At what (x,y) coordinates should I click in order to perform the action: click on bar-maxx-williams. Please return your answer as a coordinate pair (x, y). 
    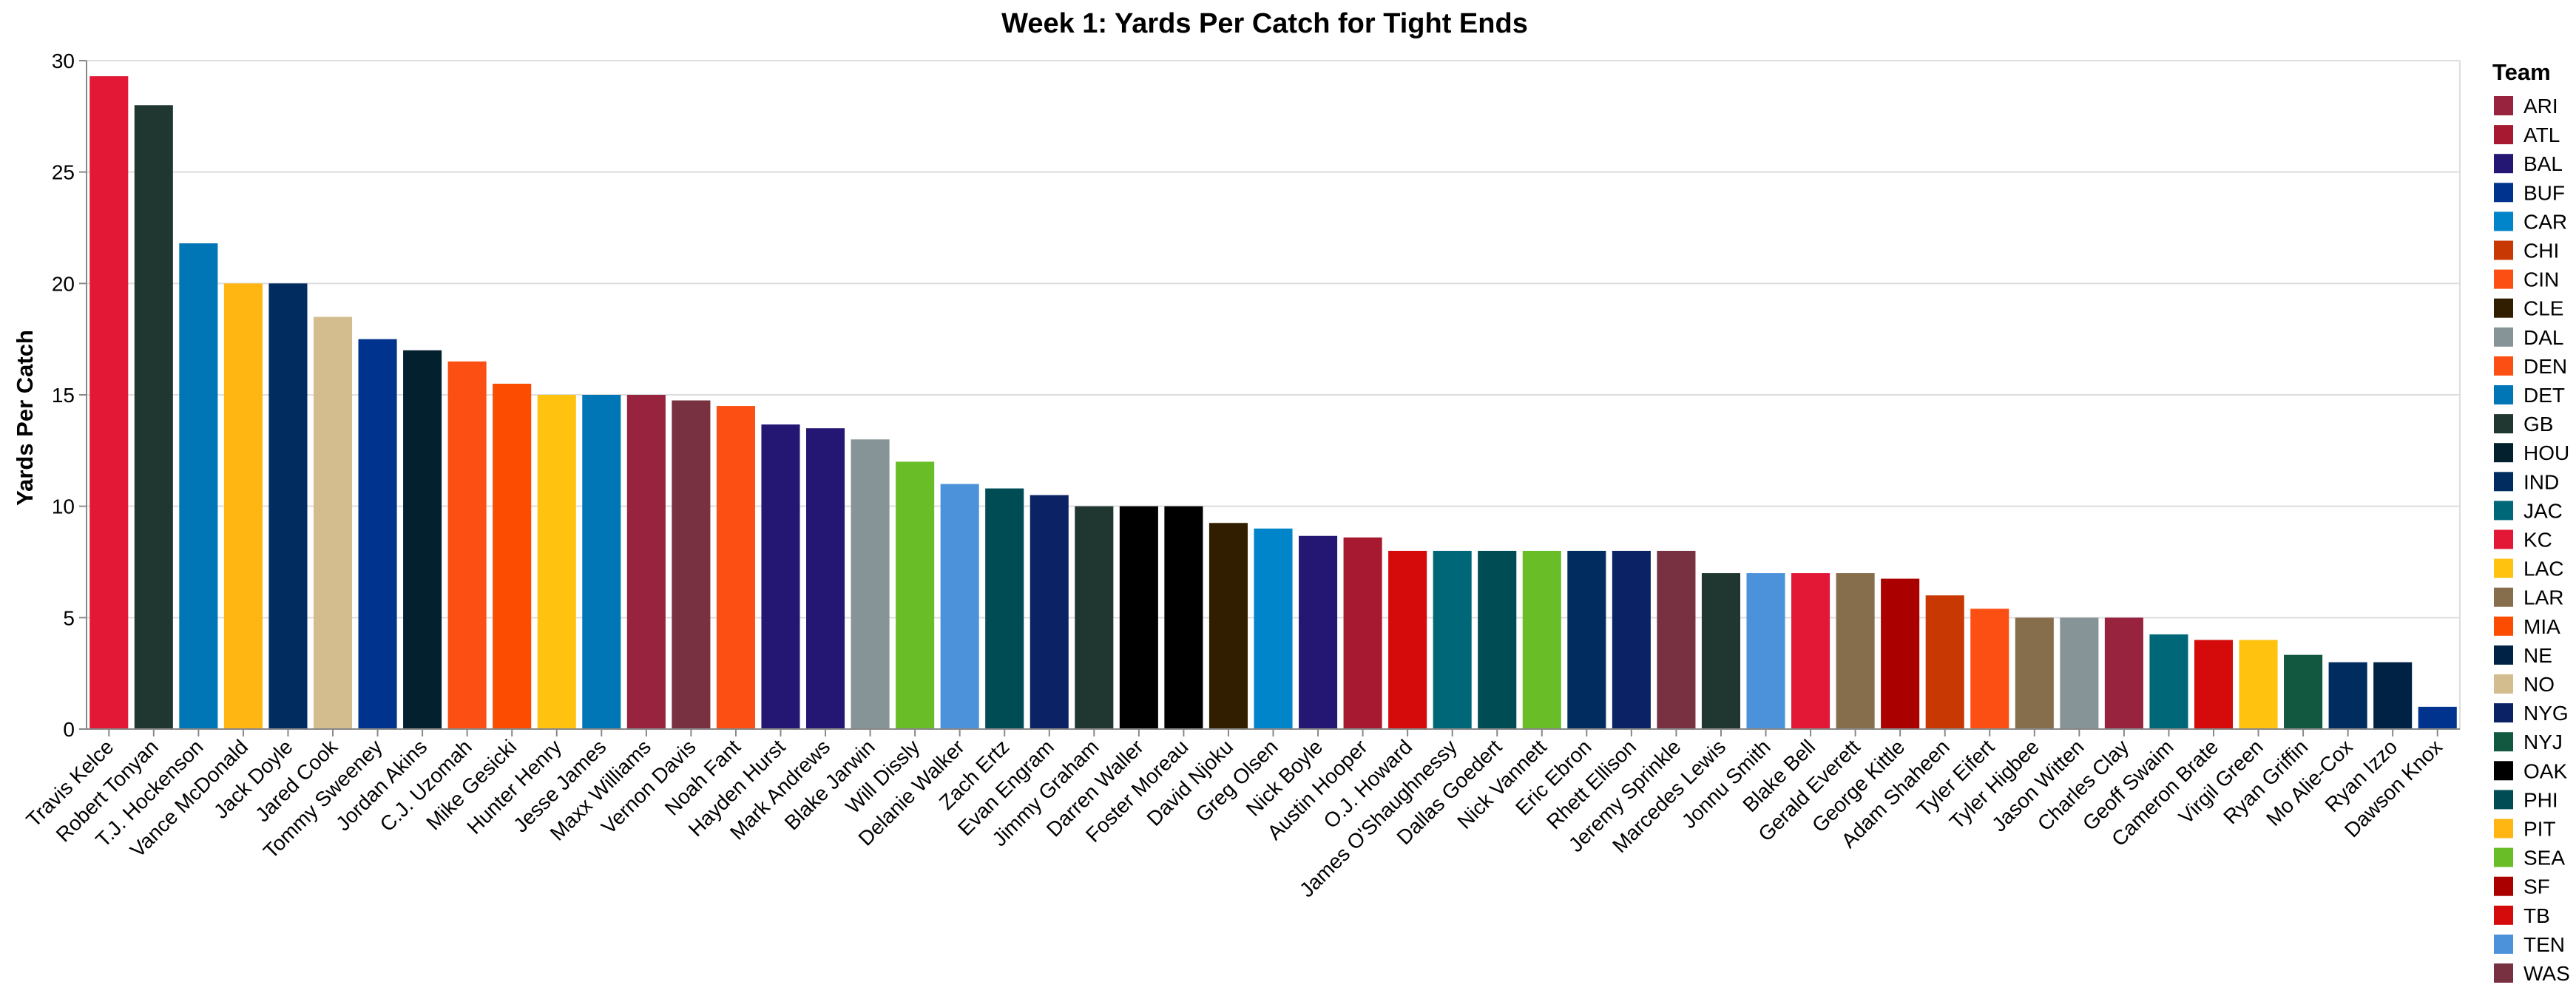
    Looking at the image, I should click on (646, 562).